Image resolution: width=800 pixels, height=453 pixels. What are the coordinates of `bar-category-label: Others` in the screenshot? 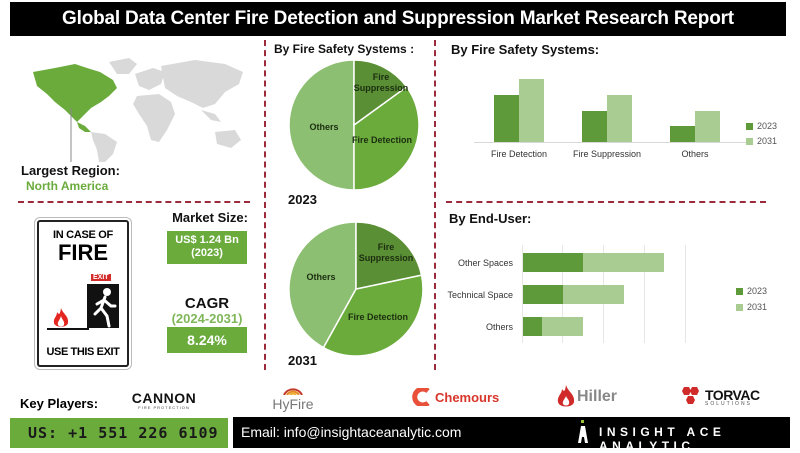 It's located at (695, 154).